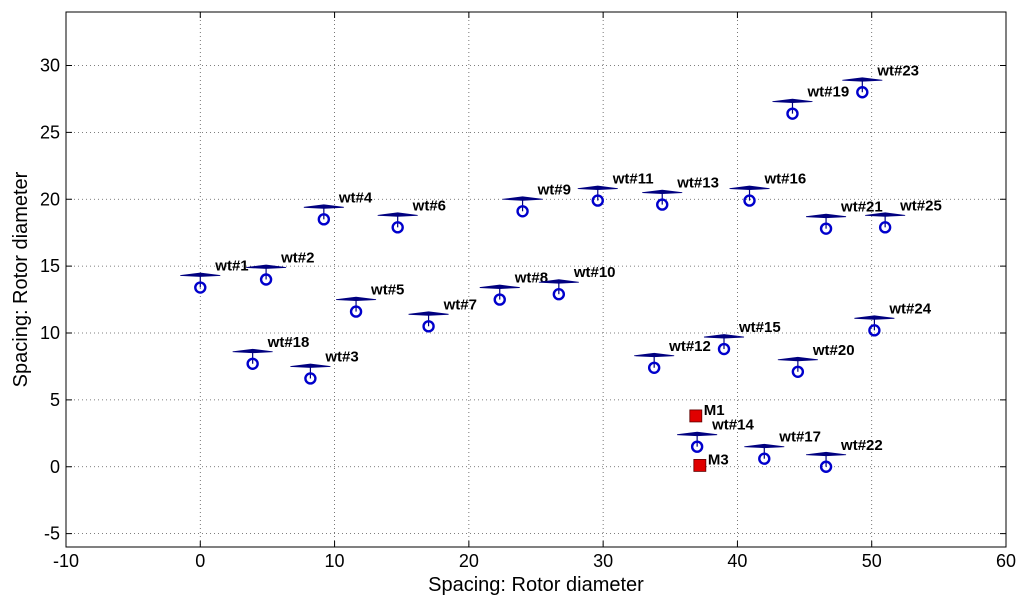 This screenshot has height=598, width=1027. What do you see at coordinates (55, 400) in the screenshot?
I see `y-tick-label: 5` at bounding box center [55, 400].